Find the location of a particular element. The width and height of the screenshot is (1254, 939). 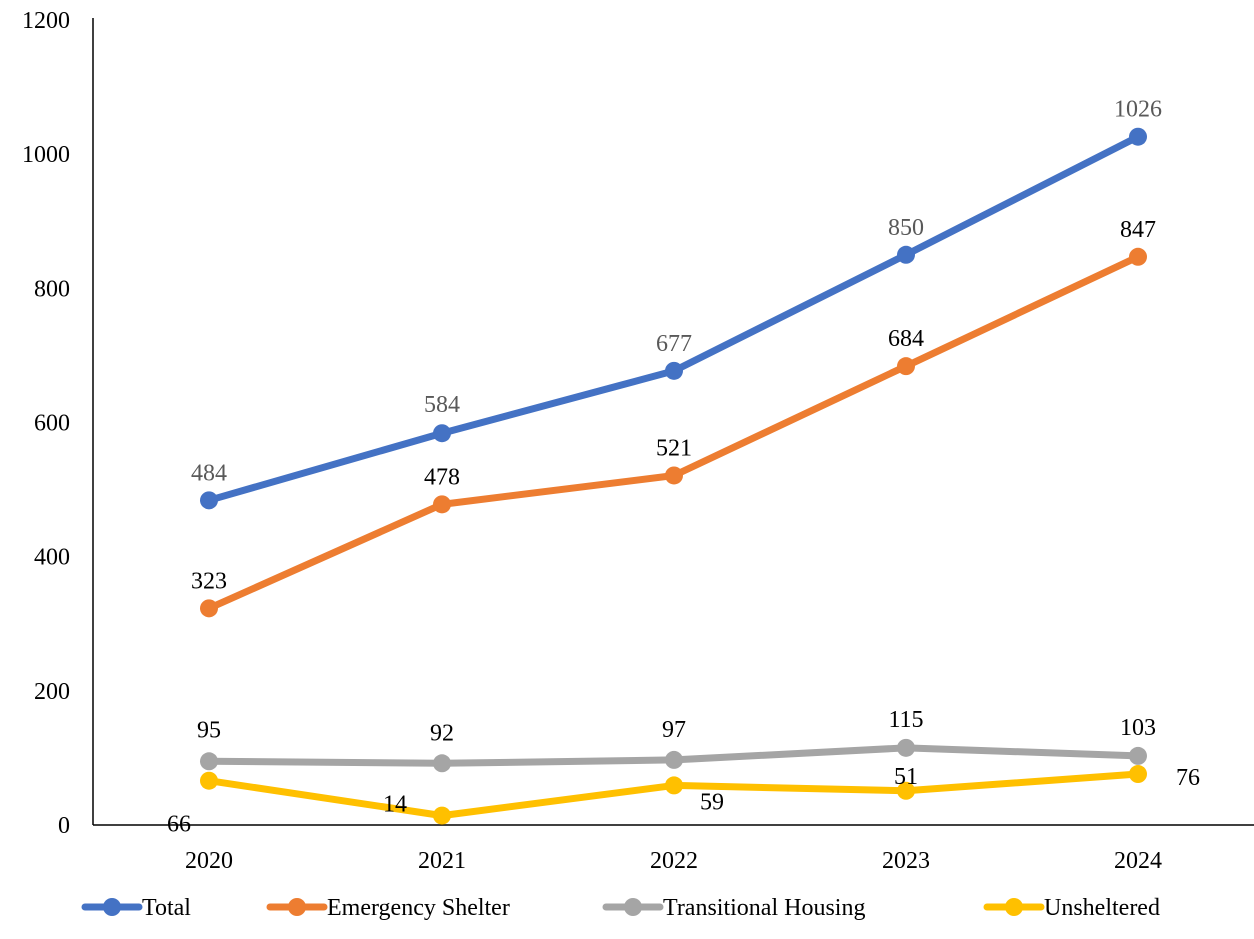

y-tick-label: 400 is located at coordinates (52, 558).